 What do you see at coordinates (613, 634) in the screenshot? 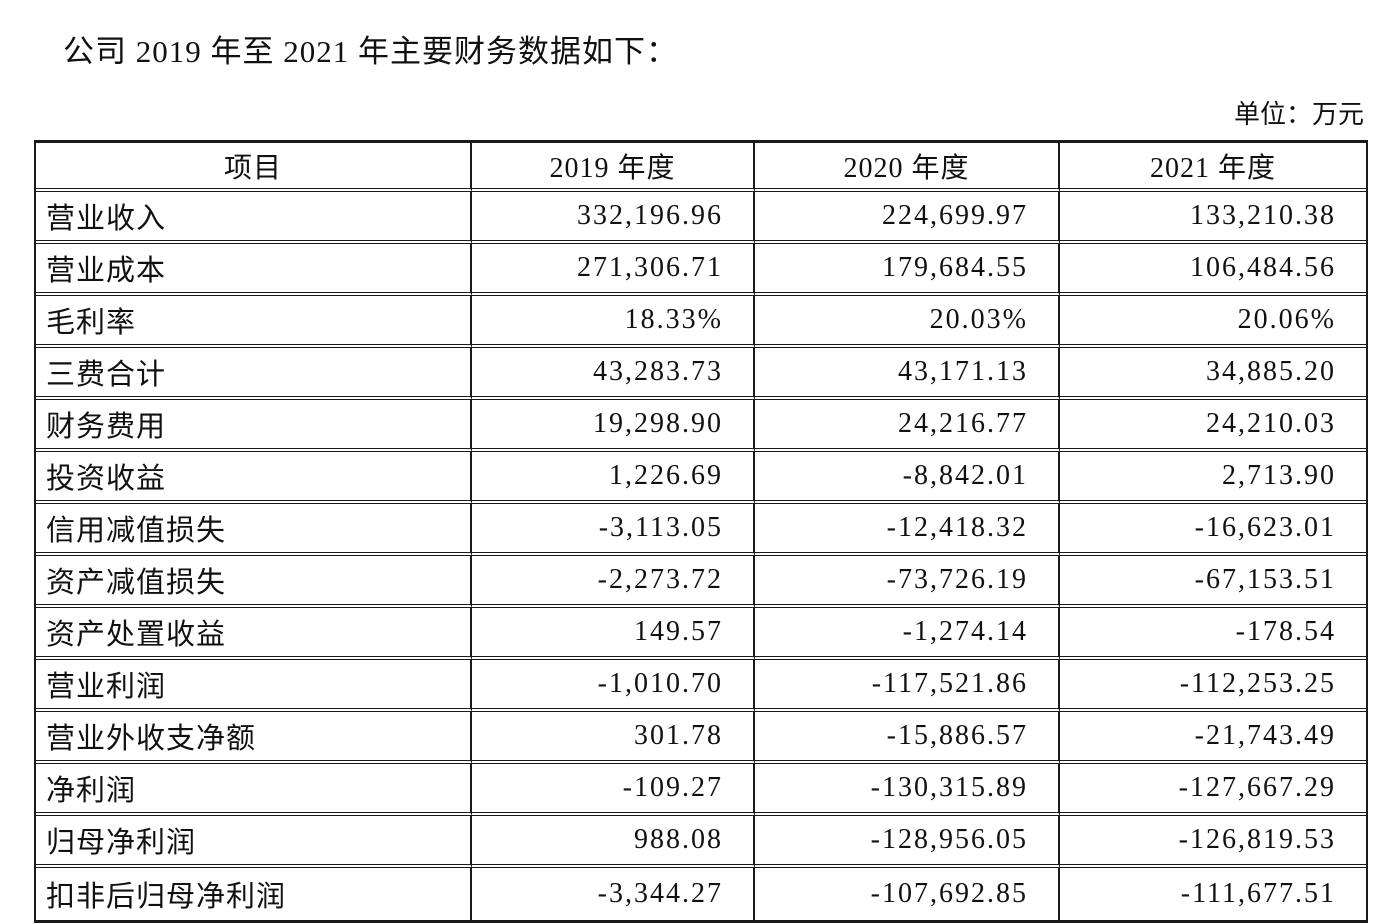
I see `row-value-cell: 149.57` at bounding box center [613, 634].